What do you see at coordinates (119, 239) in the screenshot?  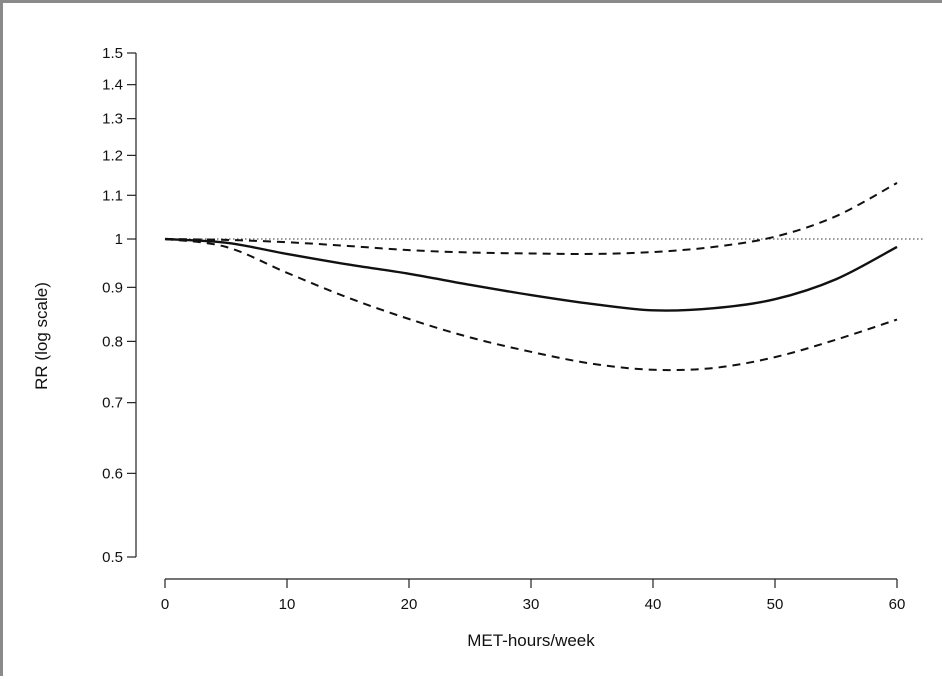 I see `y-tick-label: 1` at bounding box center [119, 239].